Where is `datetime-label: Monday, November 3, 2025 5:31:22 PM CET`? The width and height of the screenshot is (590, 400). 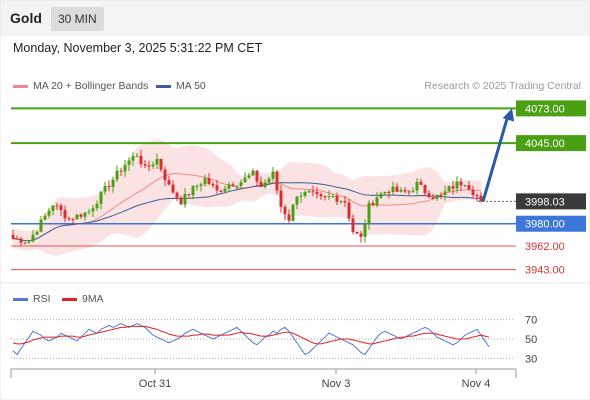
datetime-label: Monday, November 3, 2025 5:31:22 PM CET is located at coordinates (138, 48).